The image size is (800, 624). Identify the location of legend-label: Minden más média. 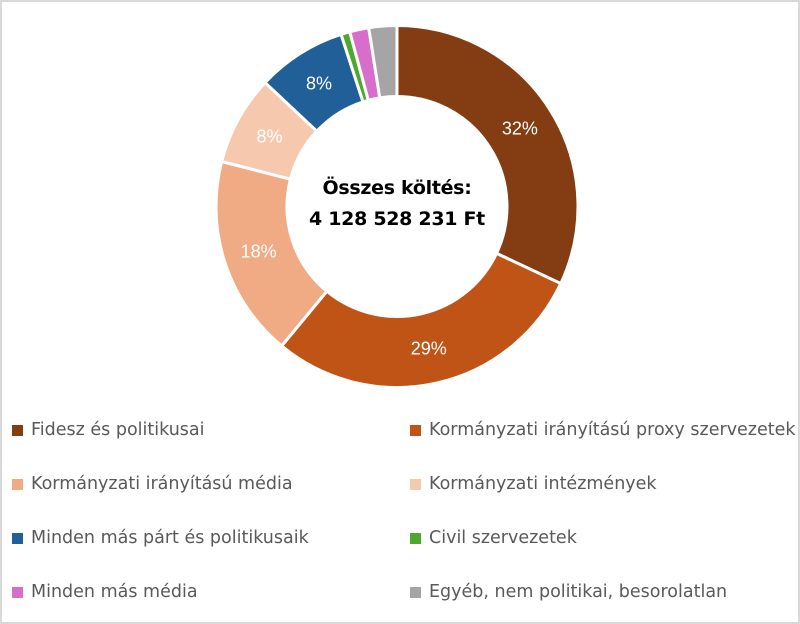
(114, 592).